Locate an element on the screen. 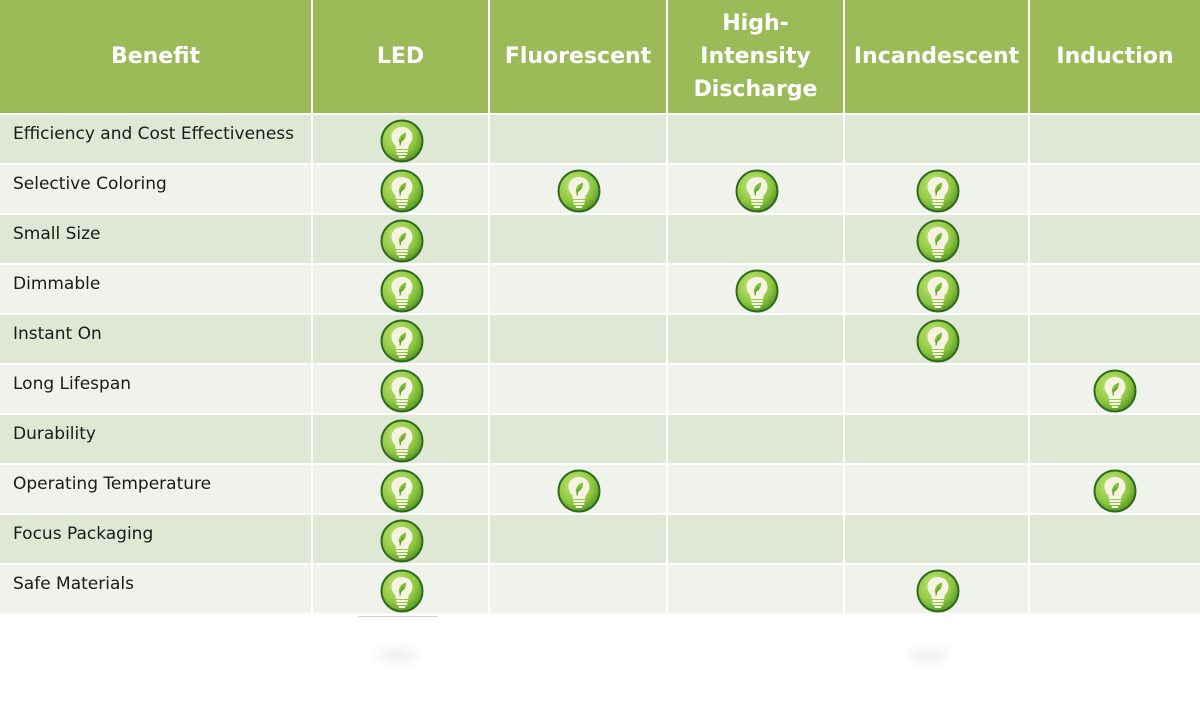 The image size is (1200, 715). table-row: Dimmable is located at coordinates (600, 289).